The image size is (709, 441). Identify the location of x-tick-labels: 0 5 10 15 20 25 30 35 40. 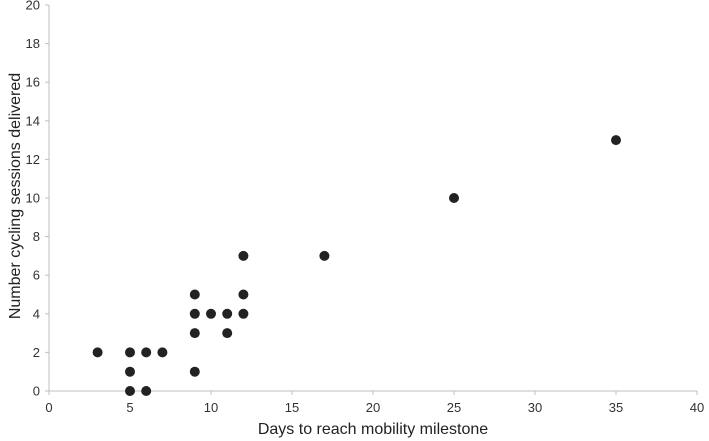
(374, 403).